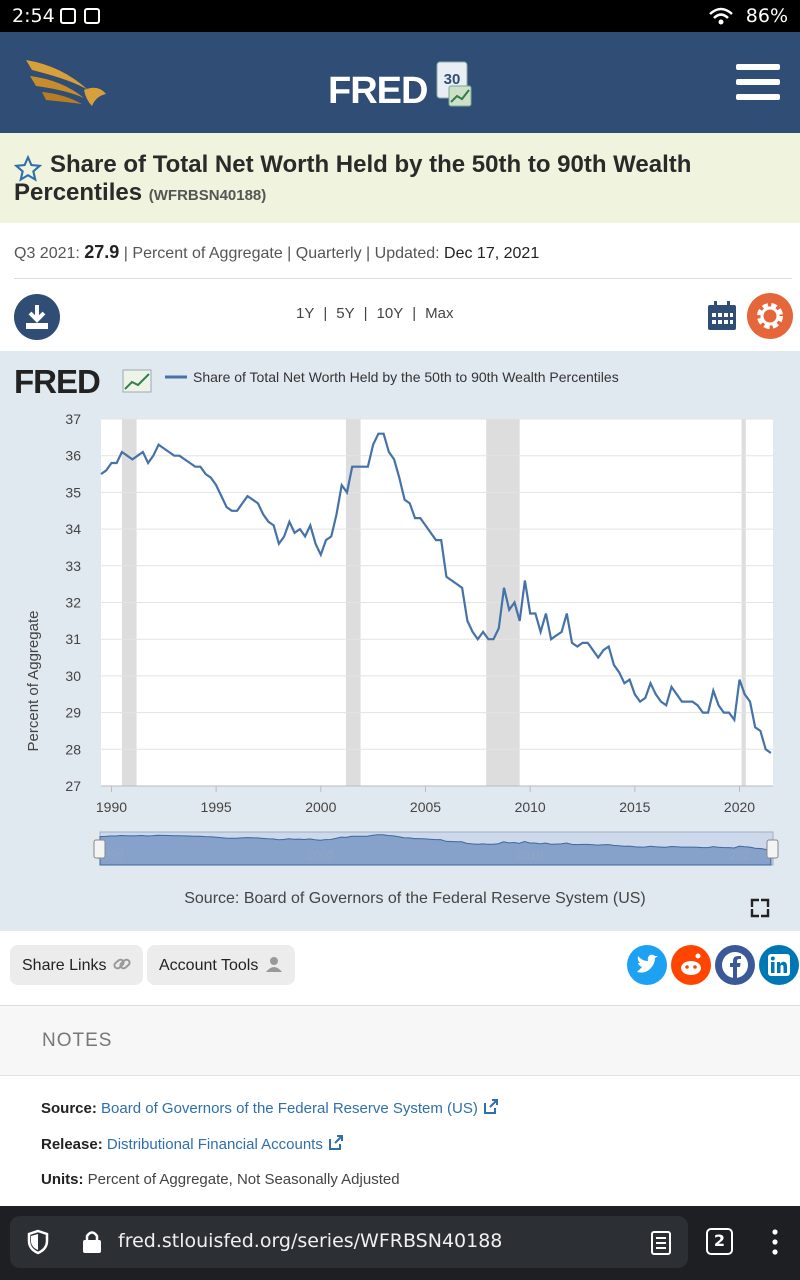 This screenshot has height=1280, width=800. What do you see at coordinates (111, 807) in the screenshot?
I see `x-tick-label: 1990` at bounding box center [111, 807].